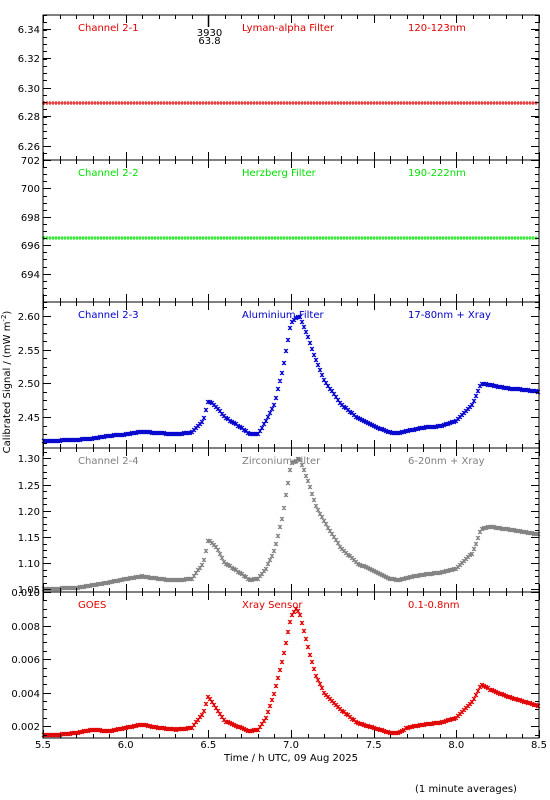  What do you see at coordinates (437, 28) in the screenshot?
I see `wavelength-band: 120-123nm` at bounding box center [437, 28].